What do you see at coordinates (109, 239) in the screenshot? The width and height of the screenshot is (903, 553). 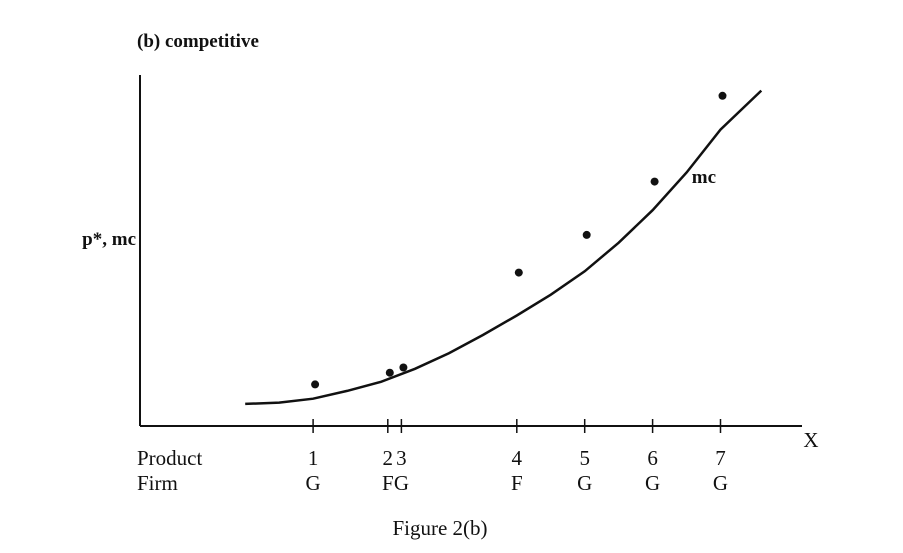 I see `y-axis-label: p*, mc` at bounding box center [109, 239].